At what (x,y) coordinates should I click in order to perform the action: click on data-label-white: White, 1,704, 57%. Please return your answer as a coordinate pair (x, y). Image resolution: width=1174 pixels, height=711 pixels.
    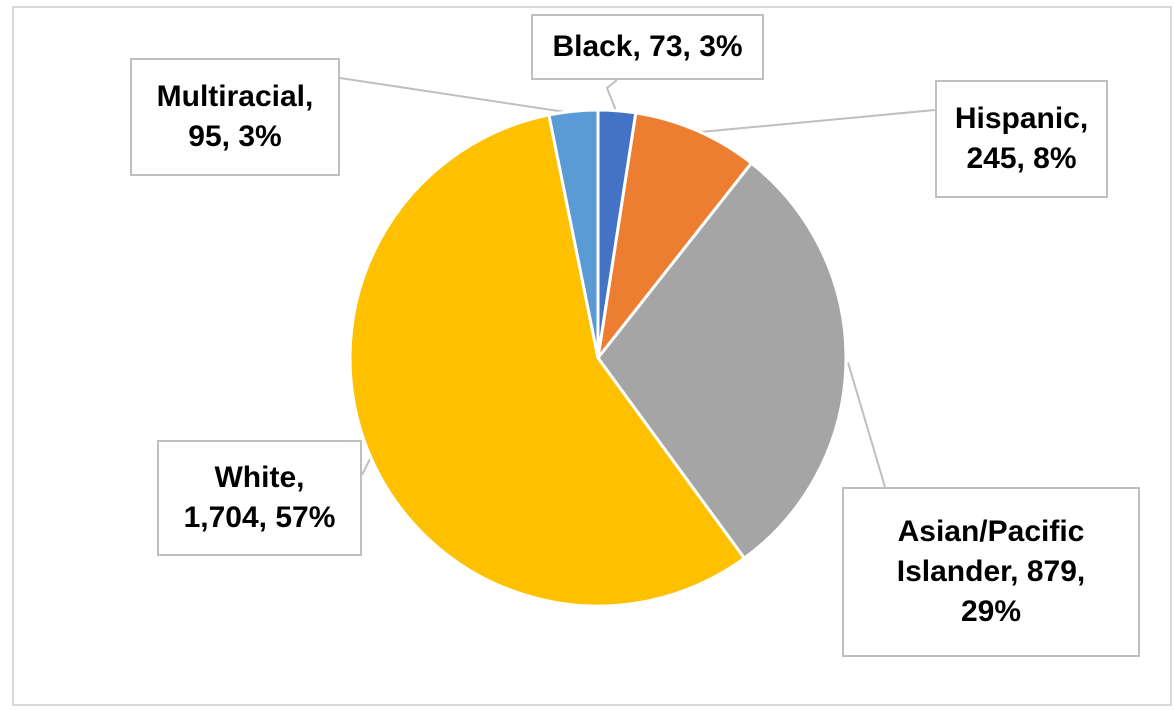
    Looking at the image, I should click on (259, 498).